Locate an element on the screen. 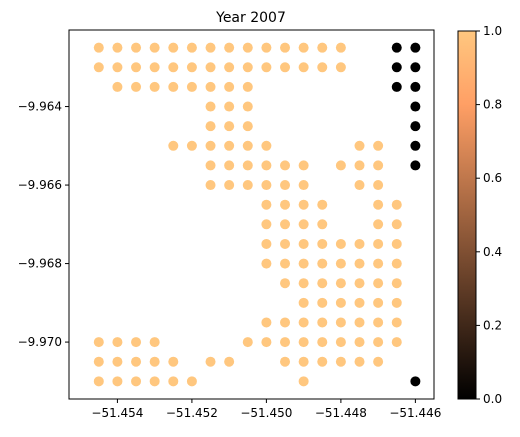  colorbar-tick-label: 0.6 is located at coordinates (492, 178).